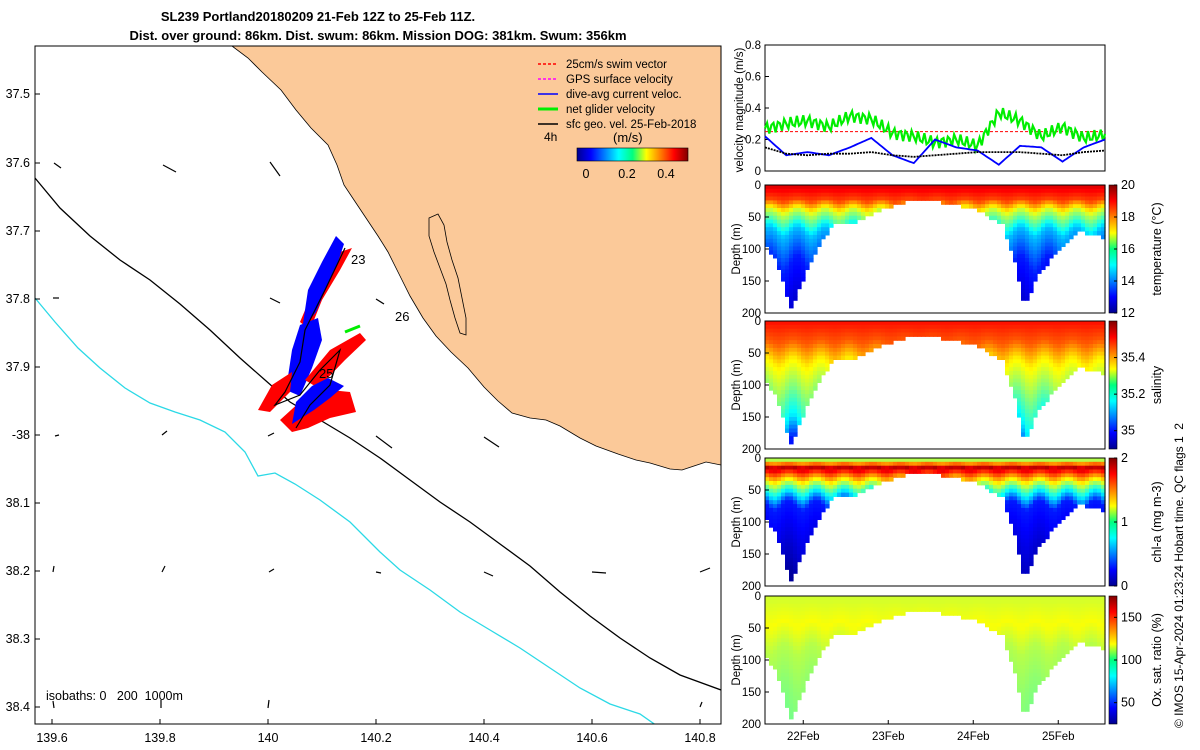  What do you see at coordinates (550, 137) in the screenshot?
I see `time-step-label: 4h` at bounding box center [550, 137].